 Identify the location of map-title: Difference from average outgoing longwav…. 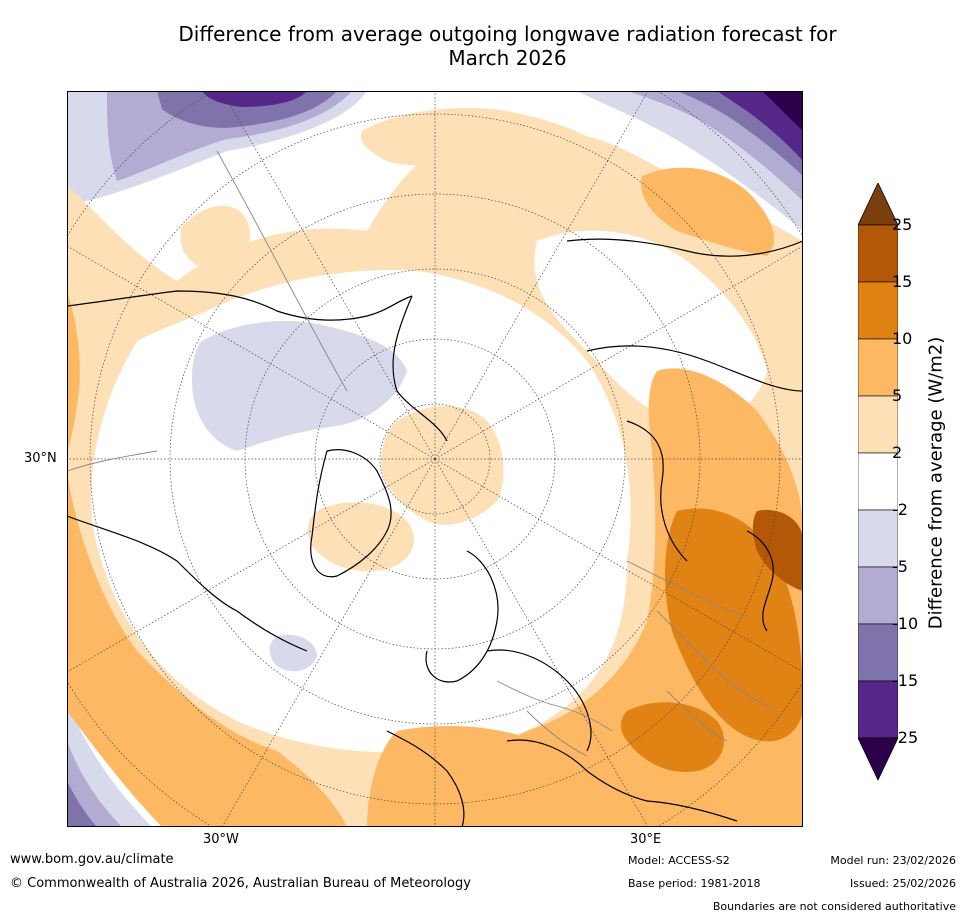
(507, 46).